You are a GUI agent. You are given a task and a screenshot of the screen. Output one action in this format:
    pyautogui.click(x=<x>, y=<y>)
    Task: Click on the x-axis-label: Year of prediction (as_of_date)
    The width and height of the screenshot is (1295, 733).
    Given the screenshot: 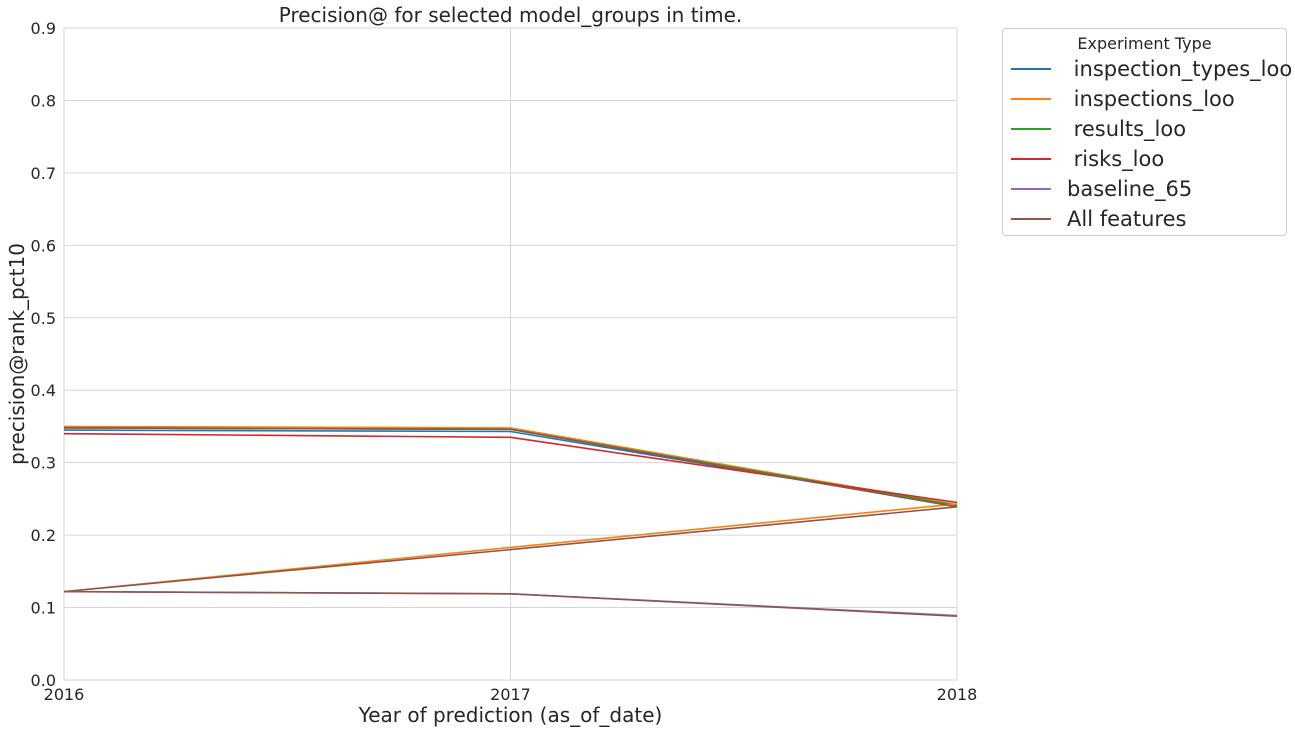 What is the action you would take?
    pyautogui.click(x=510, y=715)
    